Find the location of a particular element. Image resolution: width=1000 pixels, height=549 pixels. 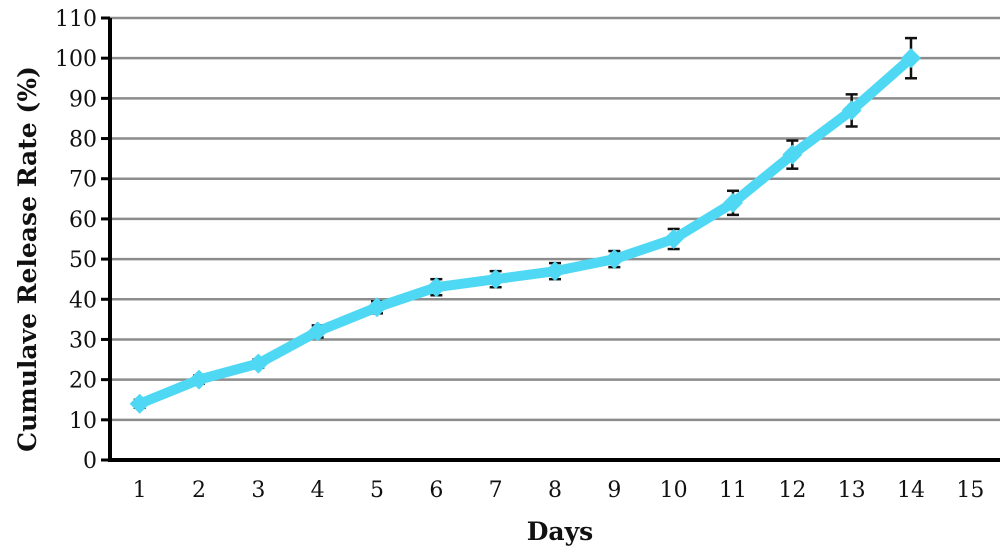

x-tick-label-4: 4 is located at coordinates (318, 490).